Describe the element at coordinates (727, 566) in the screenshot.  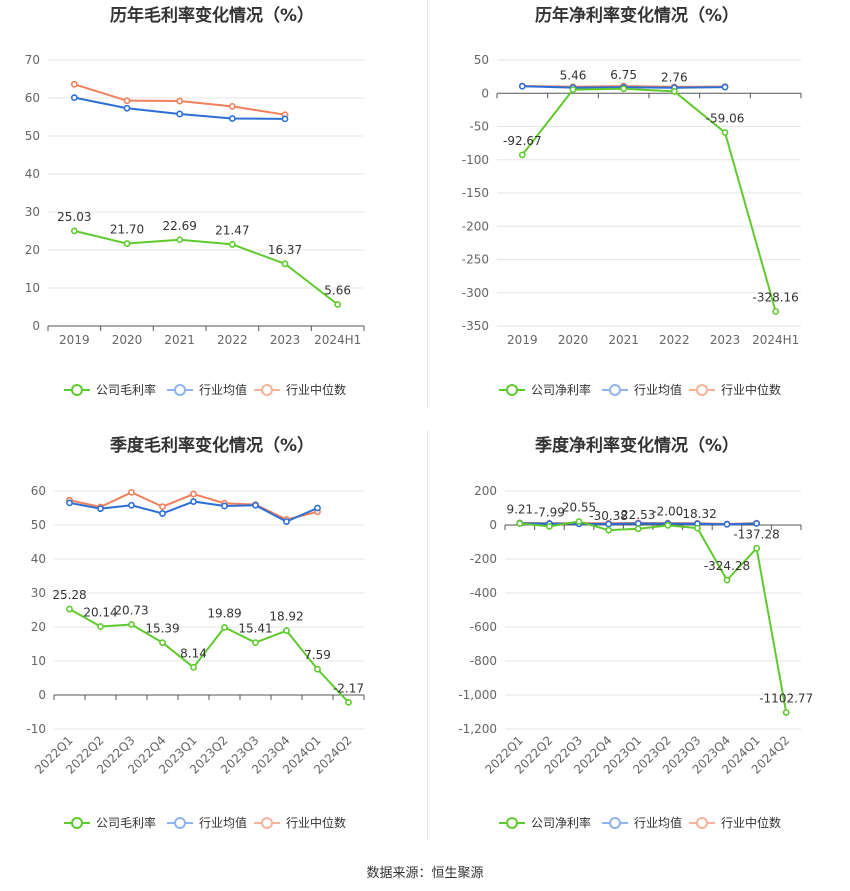
I see `data-label: -324.28` at that location.